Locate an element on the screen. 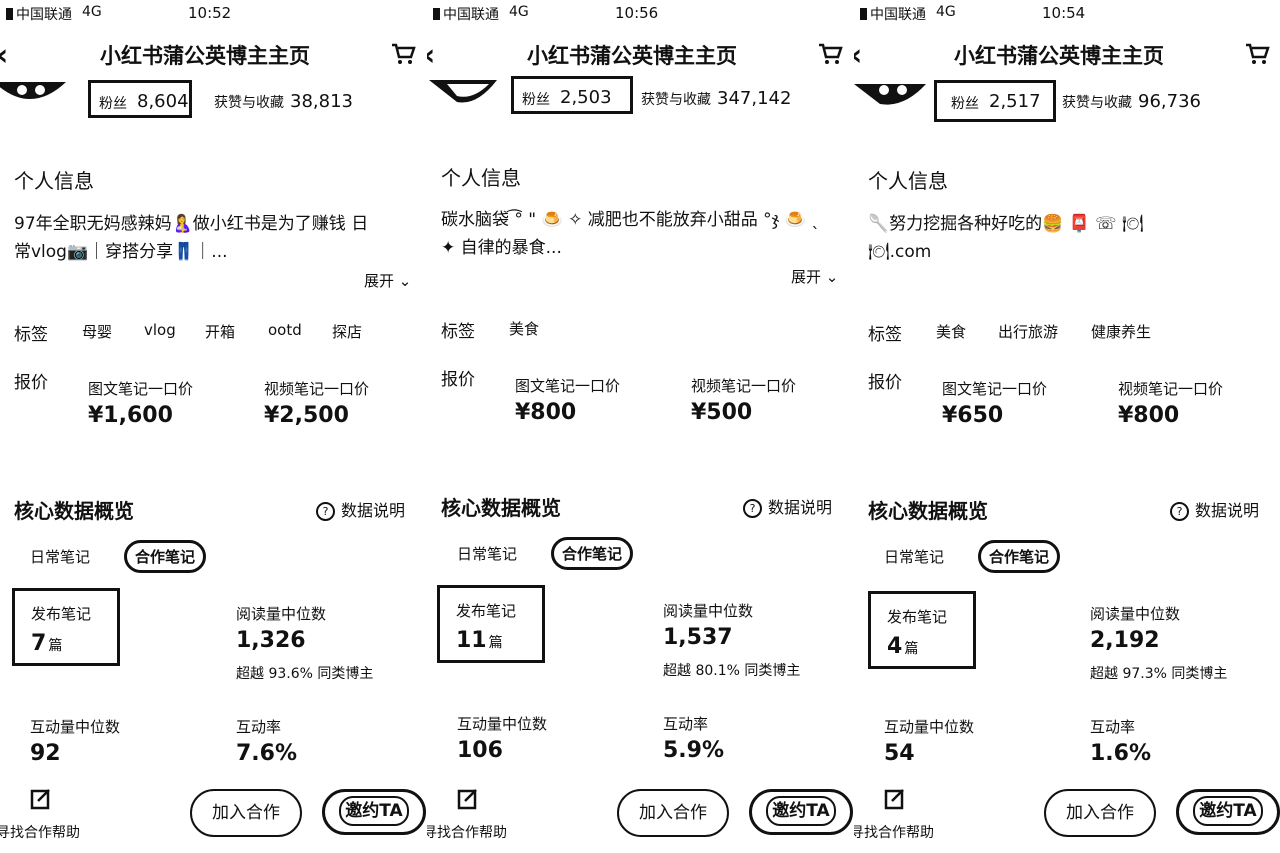  carrier-text: 中国联通 is located at coordinates (471, 15).